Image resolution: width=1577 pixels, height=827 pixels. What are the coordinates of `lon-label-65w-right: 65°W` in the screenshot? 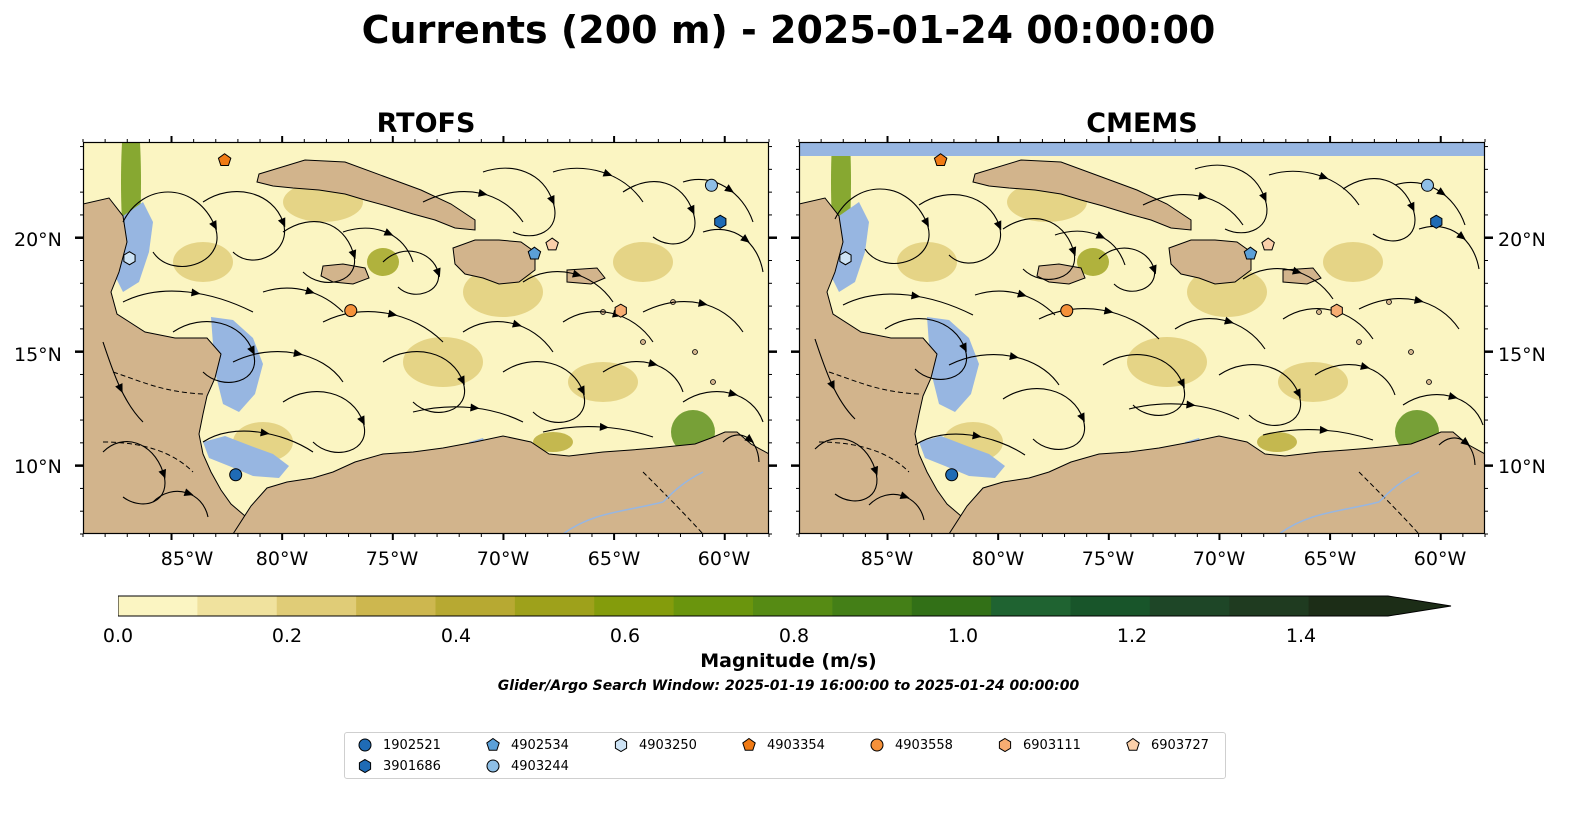 It's located at (1330, 559).